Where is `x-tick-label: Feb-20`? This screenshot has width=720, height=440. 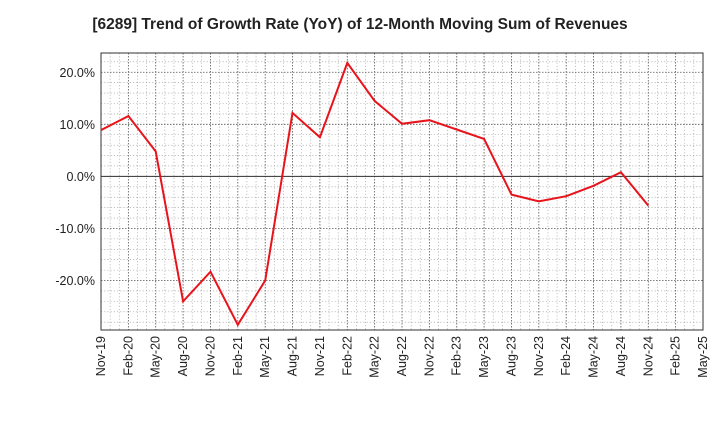 x-tick-label: Feb-20 is located at coordinates (128, 356).